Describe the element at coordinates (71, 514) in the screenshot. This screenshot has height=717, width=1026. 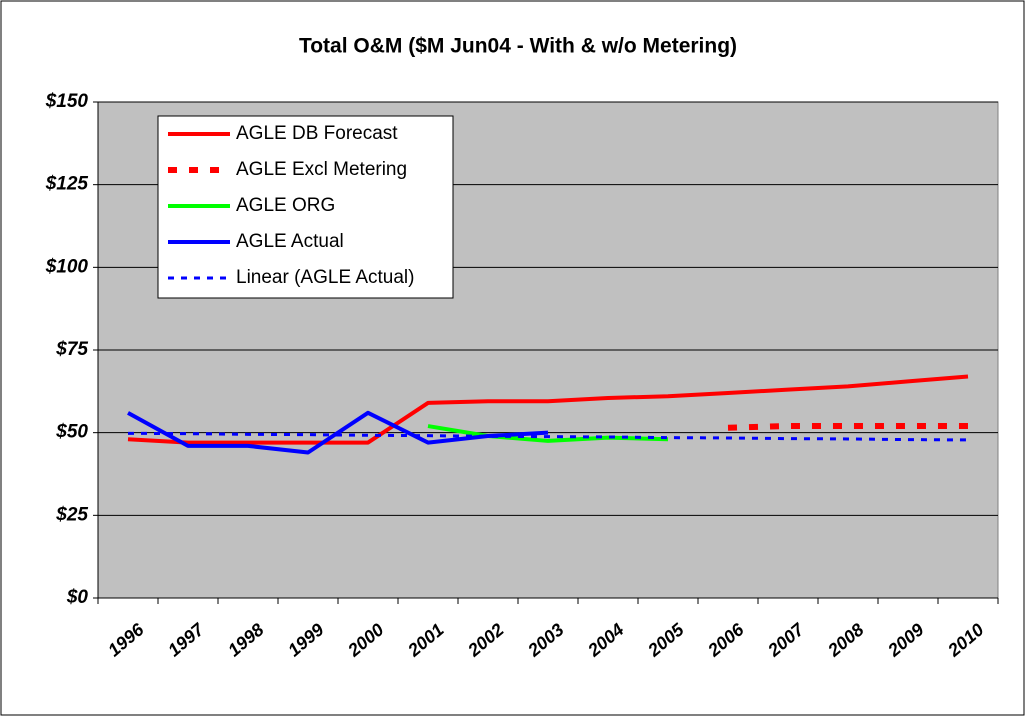
I see `y-tick-label: $25` at that location.